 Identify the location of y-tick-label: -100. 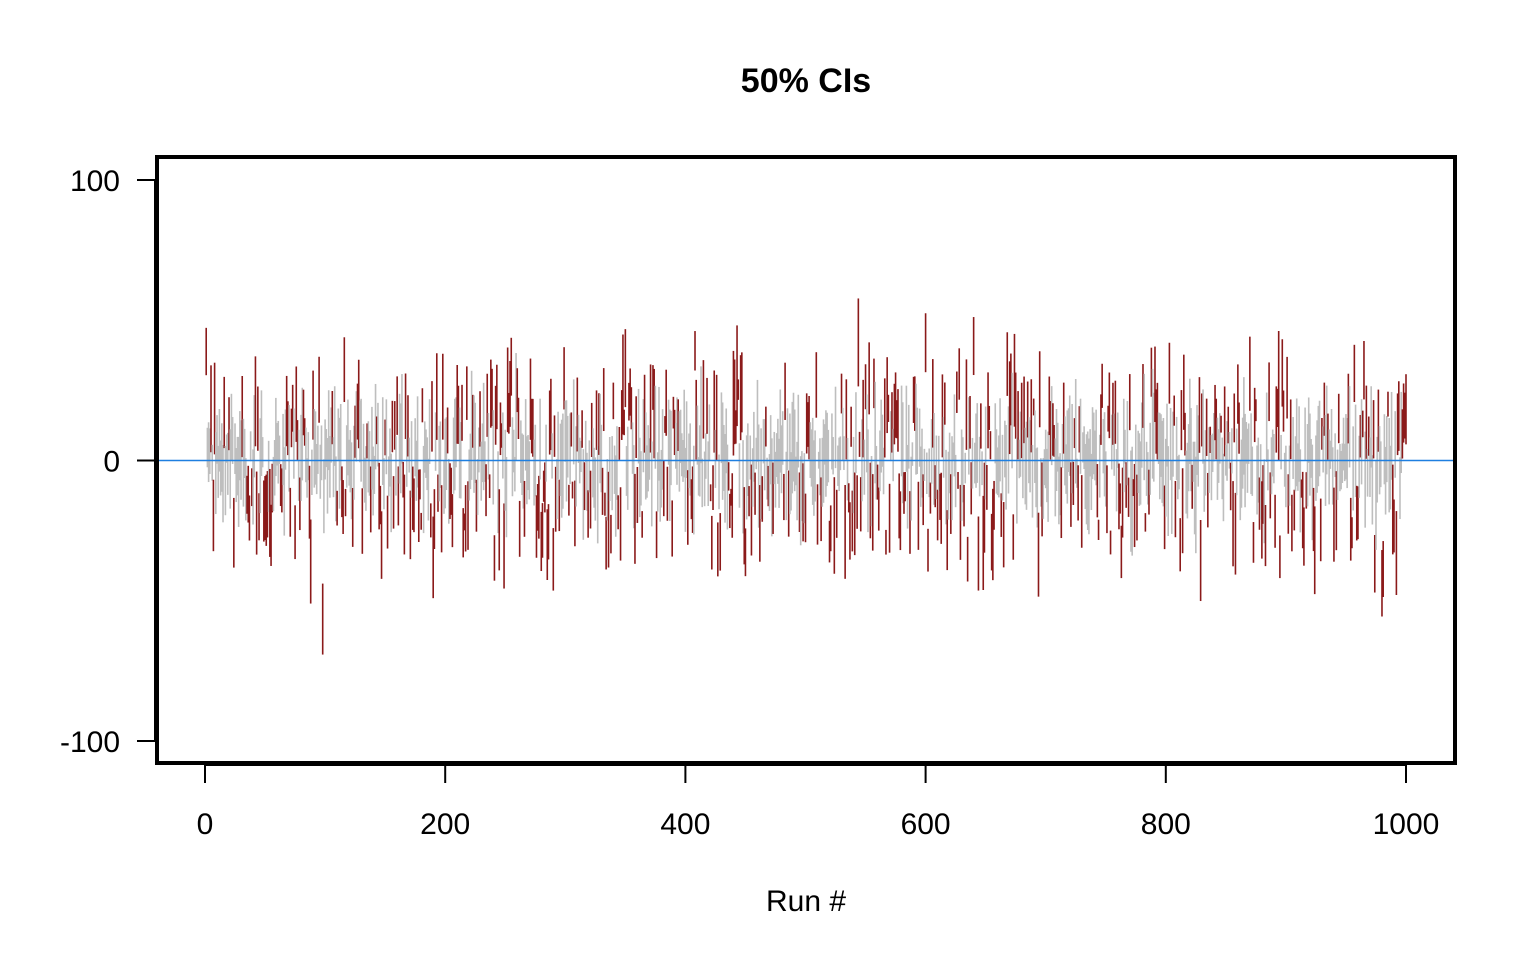
(90, 742).